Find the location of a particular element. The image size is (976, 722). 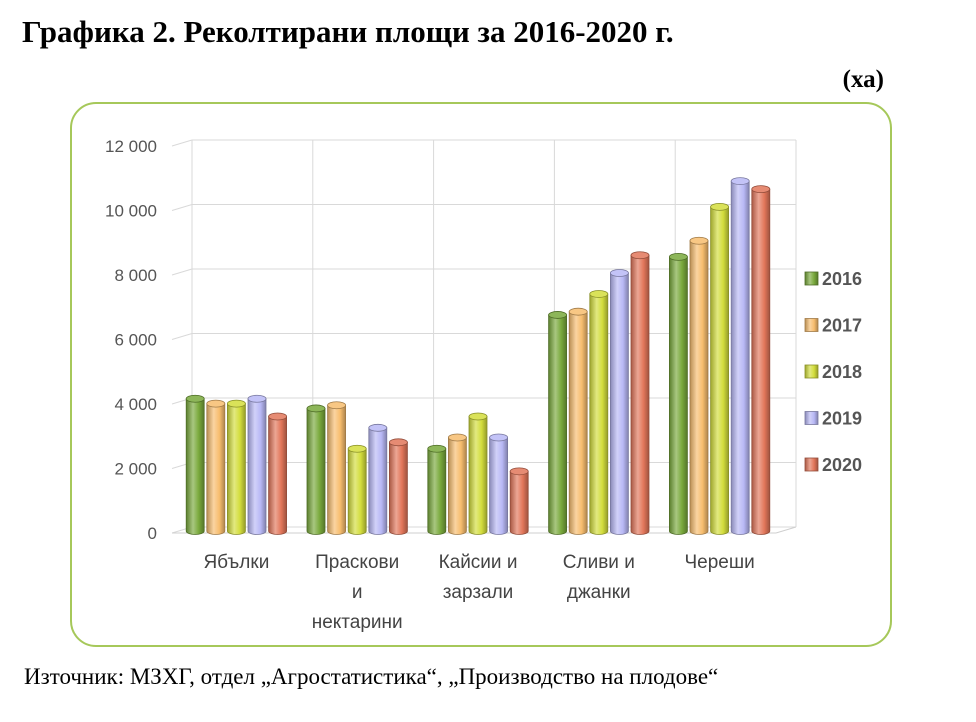

y-tick-label: 6 000 is located at coordinates (135, 340).